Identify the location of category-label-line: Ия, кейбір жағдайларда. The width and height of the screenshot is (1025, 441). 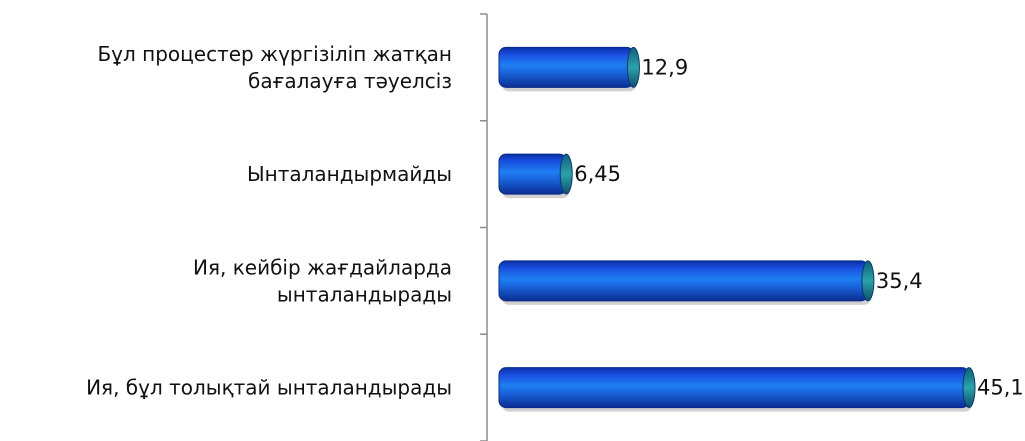
(322, 267).